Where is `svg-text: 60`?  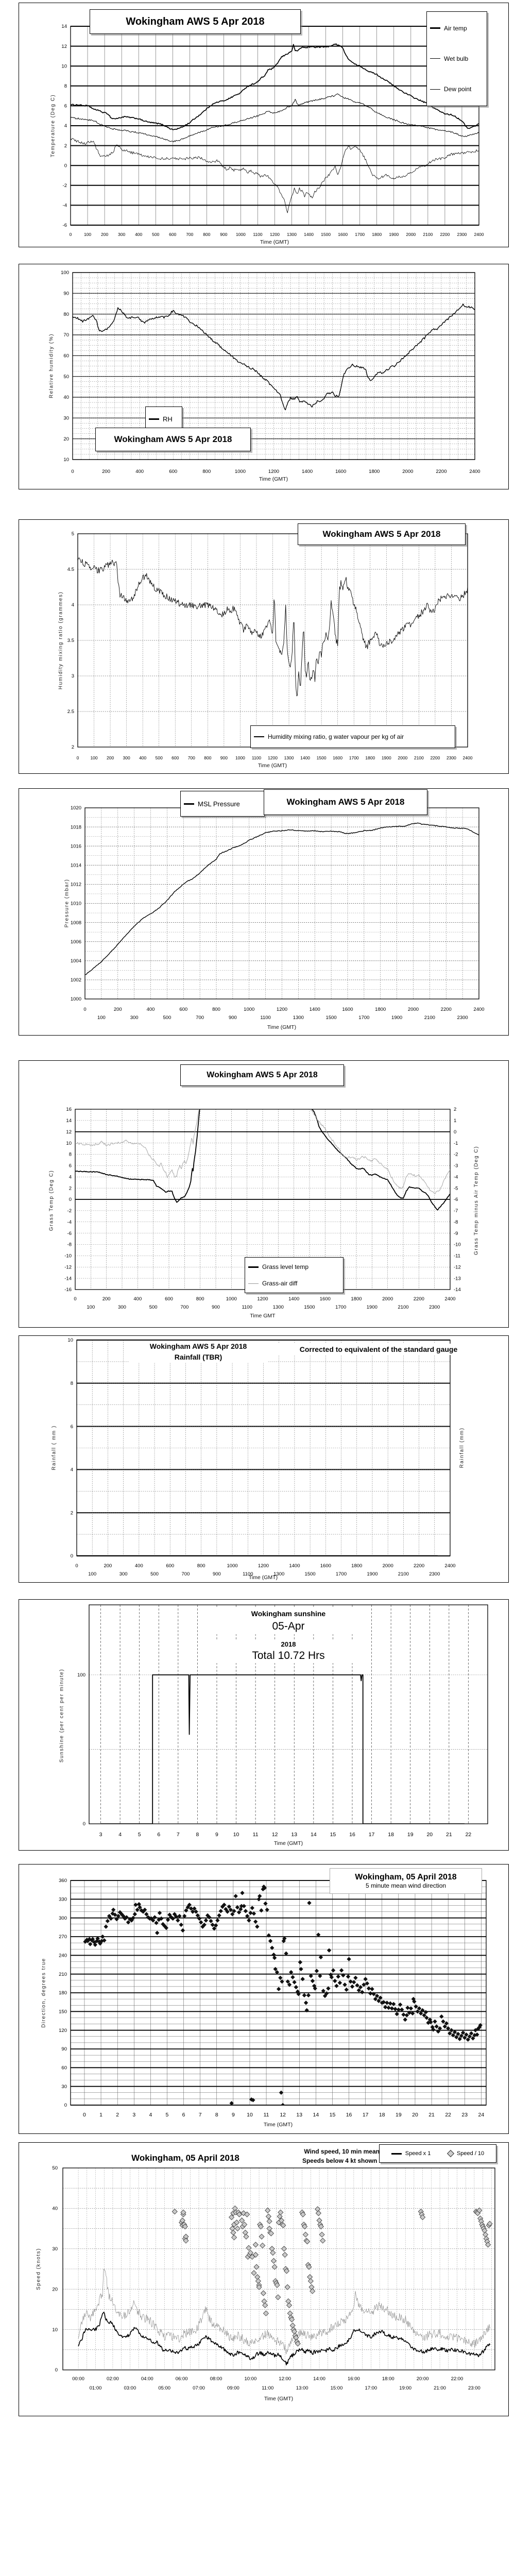 svg-text: 60 is located at coordinates (64, 2068).